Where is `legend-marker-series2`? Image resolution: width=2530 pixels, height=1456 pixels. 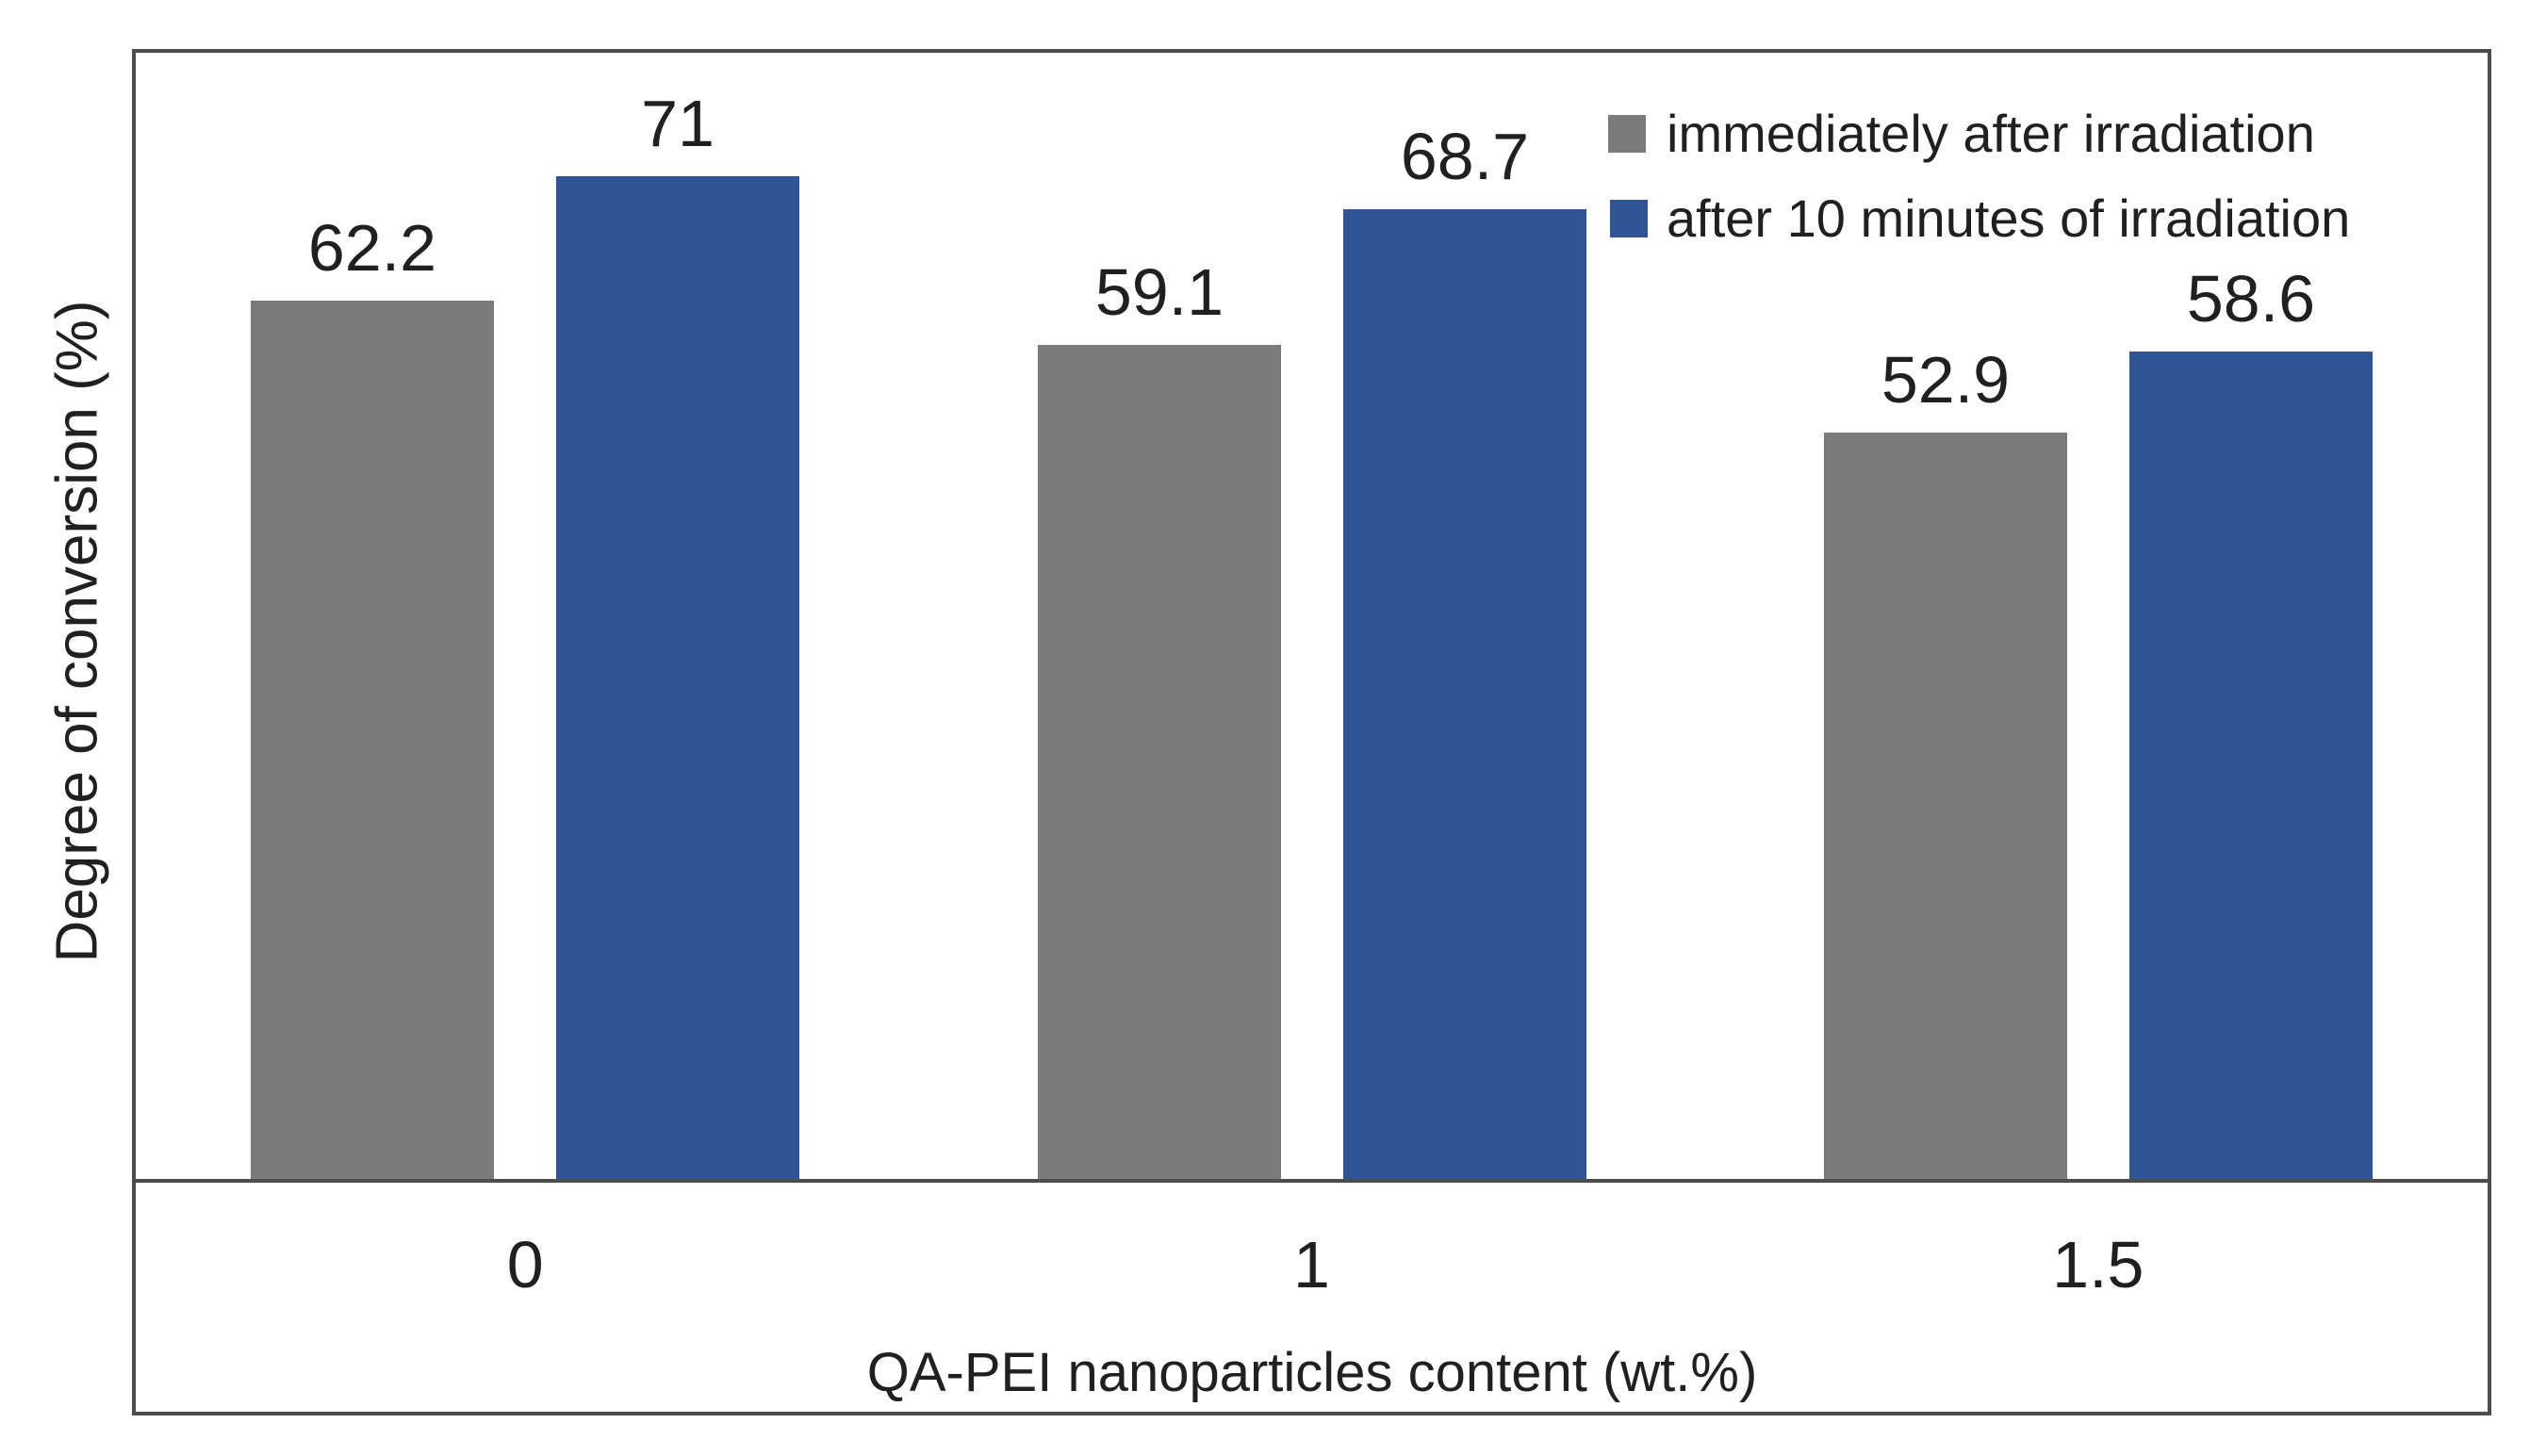
legend-marker-series2 is located at coordinates (1629, 218).